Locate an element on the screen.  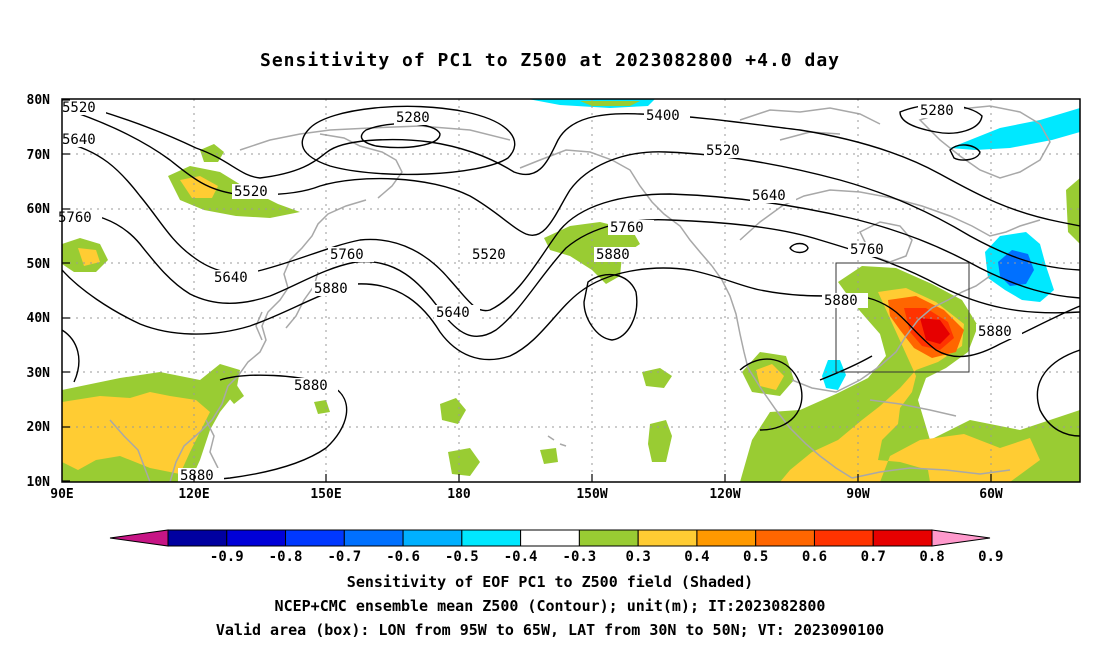
lat-label: 10N is located at coordinates (39, 482).